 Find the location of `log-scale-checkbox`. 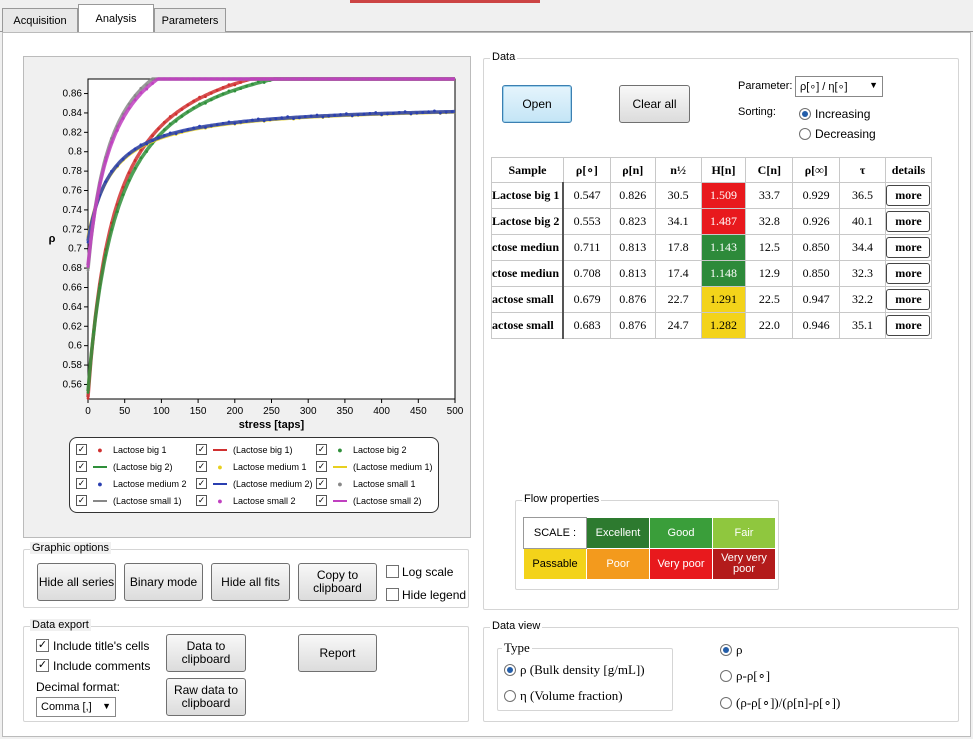

log-scale-checkbox is located at coordinates (392, 571).